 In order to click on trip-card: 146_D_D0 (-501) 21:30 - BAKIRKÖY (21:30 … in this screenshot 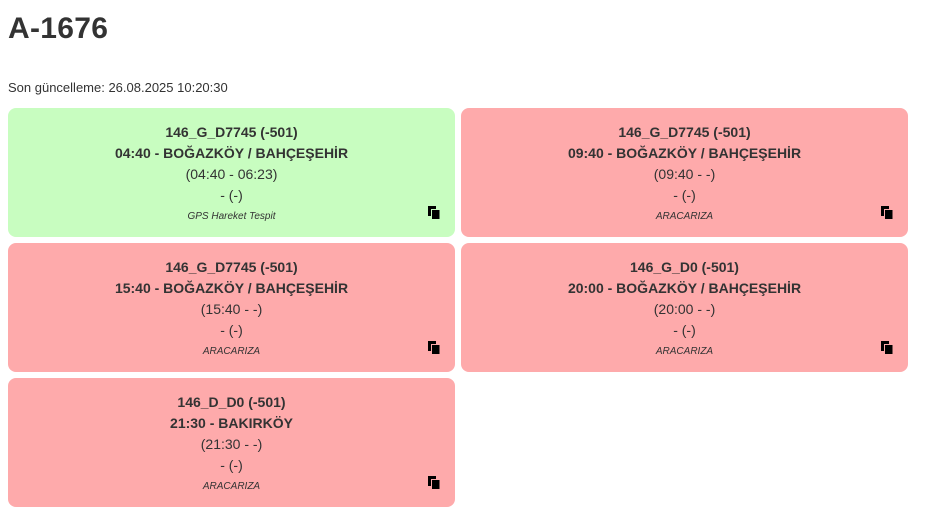, I will do `click(231, 442)`.